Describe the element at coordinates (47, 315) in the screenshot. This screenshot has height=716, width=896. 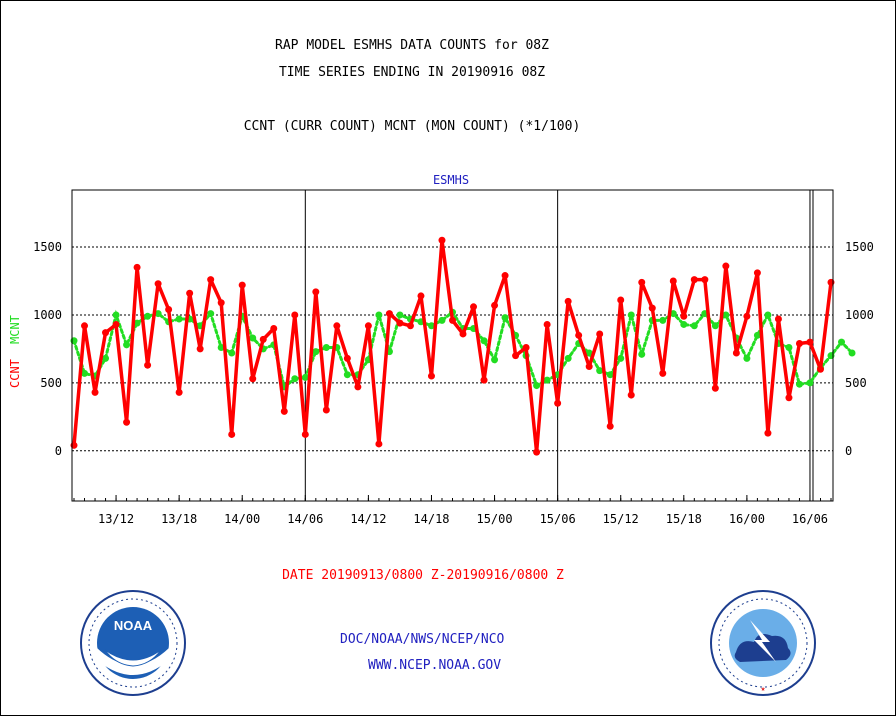
I see `y-tick-label-left: 1000` at that location.